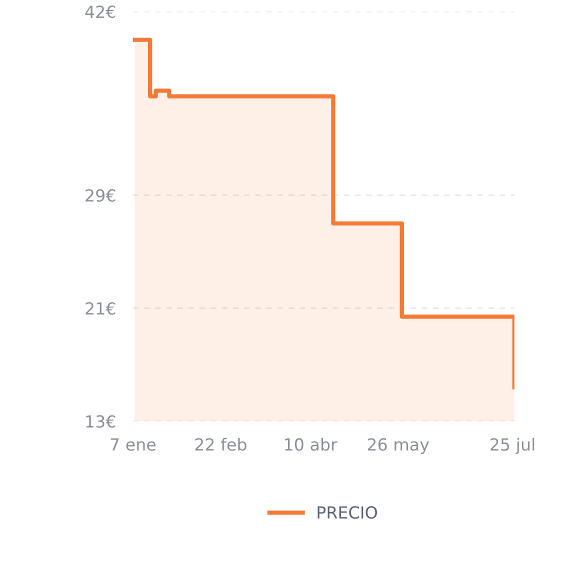 The image size is (578, 577). What do you see at coordinates (101, 195) in the screenshot?
I see `y-tick-label: 29€` at bounding box center [101, 195].